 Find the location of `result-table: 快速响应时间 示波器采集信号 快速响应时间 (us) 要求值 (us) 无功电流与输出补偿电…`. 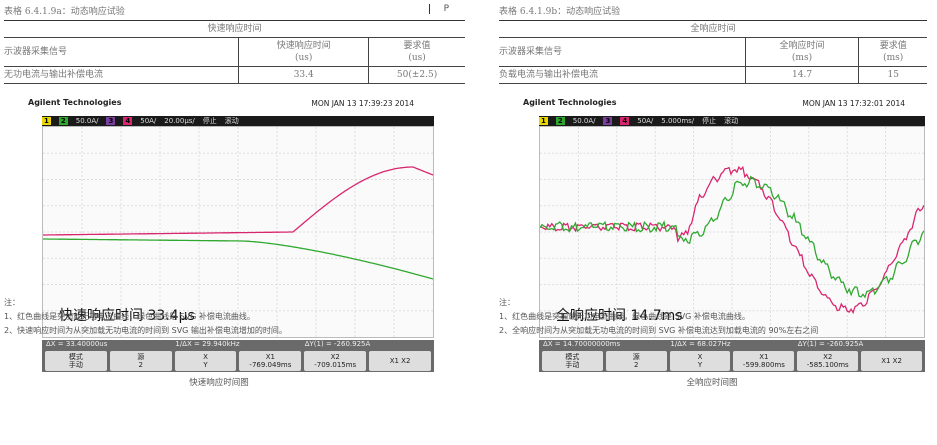

result-table: 快速响应时间 示波器采集信号 快速响应时间 (us) 要求值 (us) 无功电流与输出补偿电… is located at coordinates (234, 52).